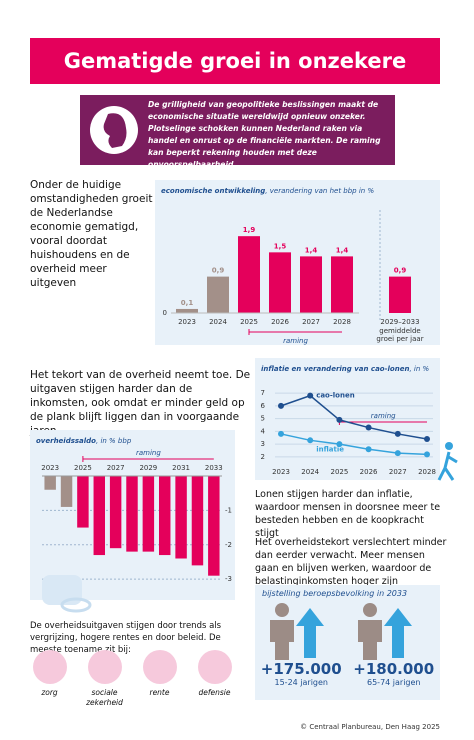 The image size is (474, 740). Describe the element at coordinates (263, 457) in the screenshot. I see `y-tick-label: 2` at that location.